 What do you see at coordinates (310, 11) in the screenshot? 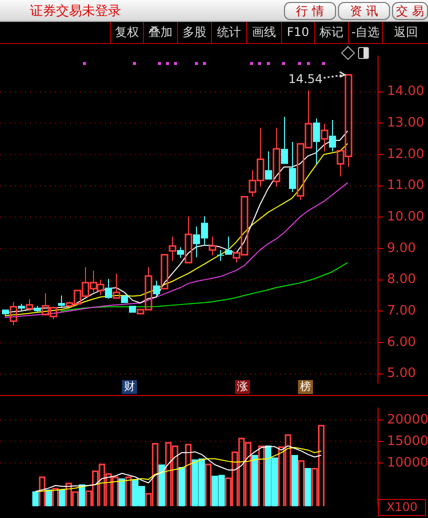
I see `text: 行 情` at bounding box center [310, 11].